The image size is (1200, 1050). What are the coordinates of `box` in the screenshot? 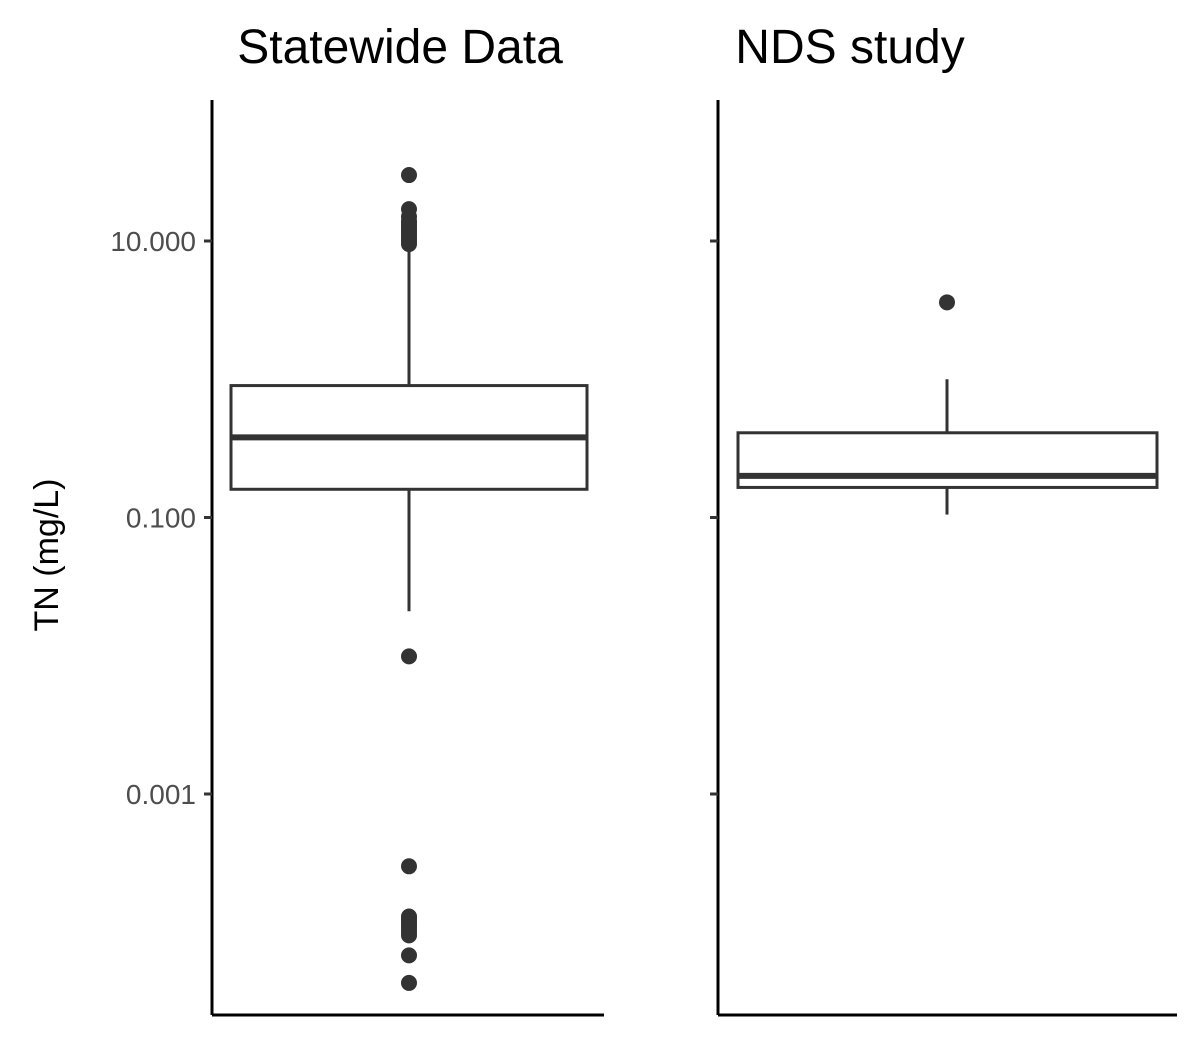 It's located at (947, 460).